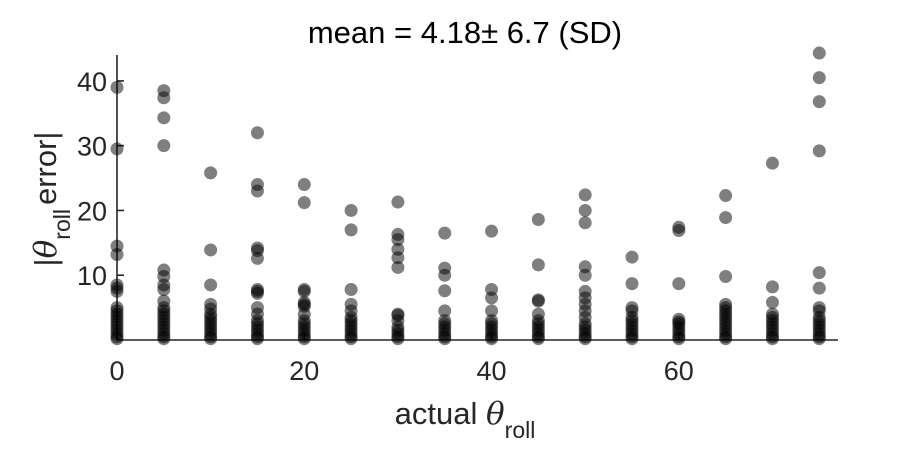  Describe the element at coordinates (492, 371) in the screenshot. I see `x-tick-label: 40` at that location.